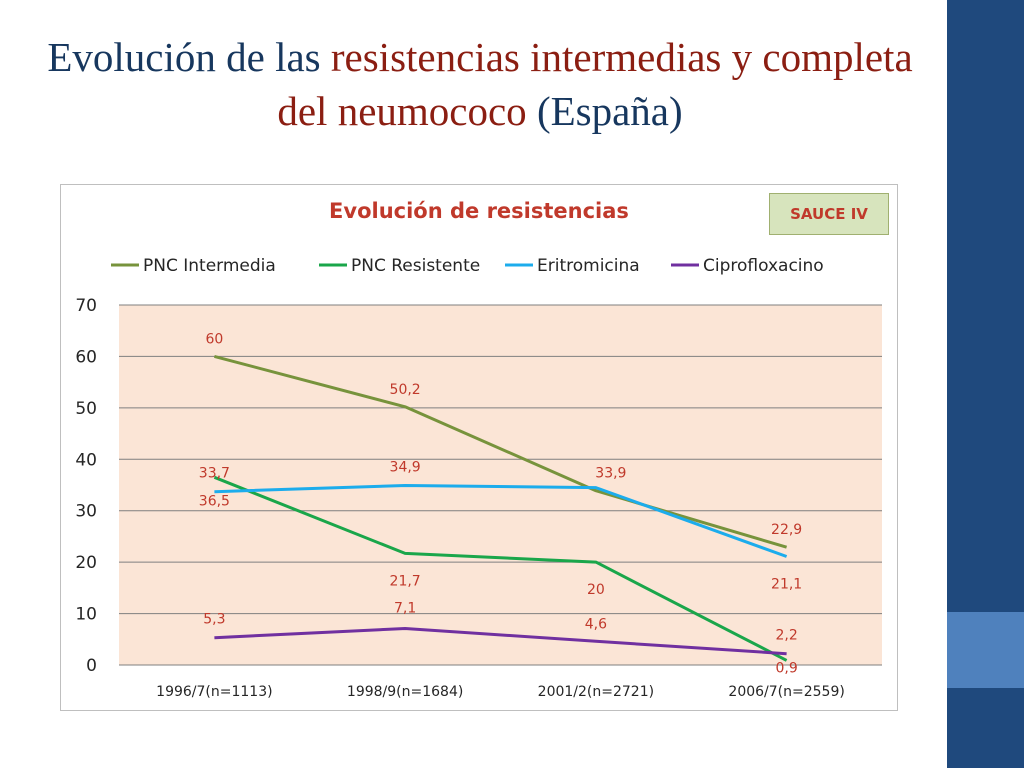 The height and width of the screenshot is (768, 1024). Describe the element at coordinates (405, 468) in the screenshot. I see `data-label: 34,9` at that location.